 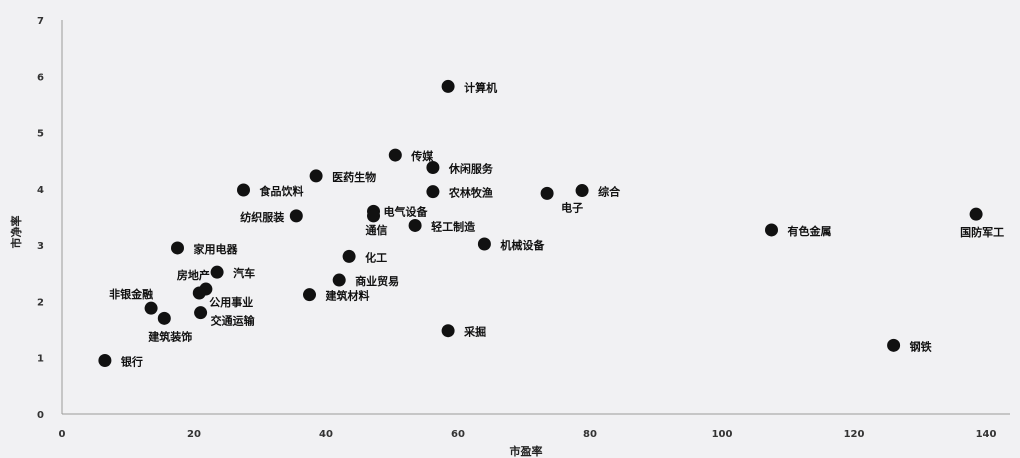 What do you see at coordinates (120, 361) in the screenshot?
I see `data-point: 银行` at bounding box center [120, 361].